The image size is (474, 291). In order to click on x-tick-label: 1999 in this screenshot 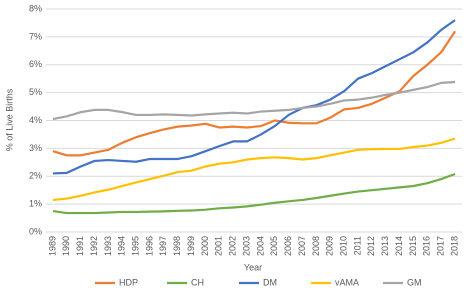, I will do `click(191, 246)`.